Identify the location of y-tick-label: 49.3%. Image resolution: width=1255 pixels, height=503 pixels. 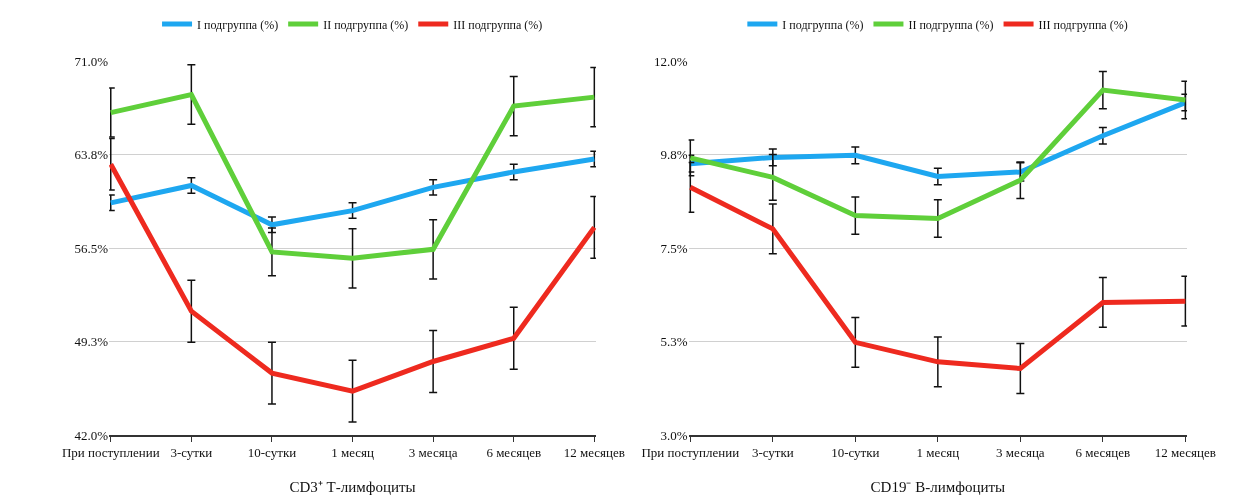
(91, 342).